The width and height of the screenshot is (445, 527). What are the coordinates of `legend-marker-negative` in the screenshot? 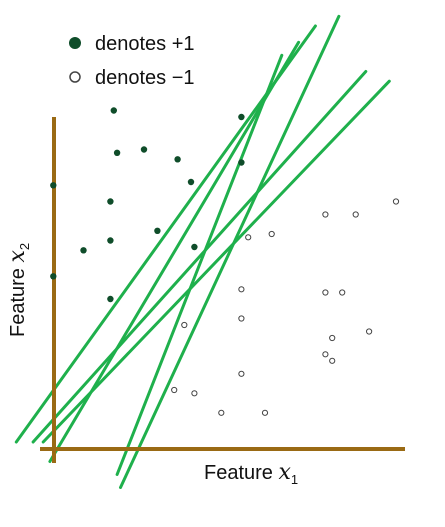 It's located at (75, 77).